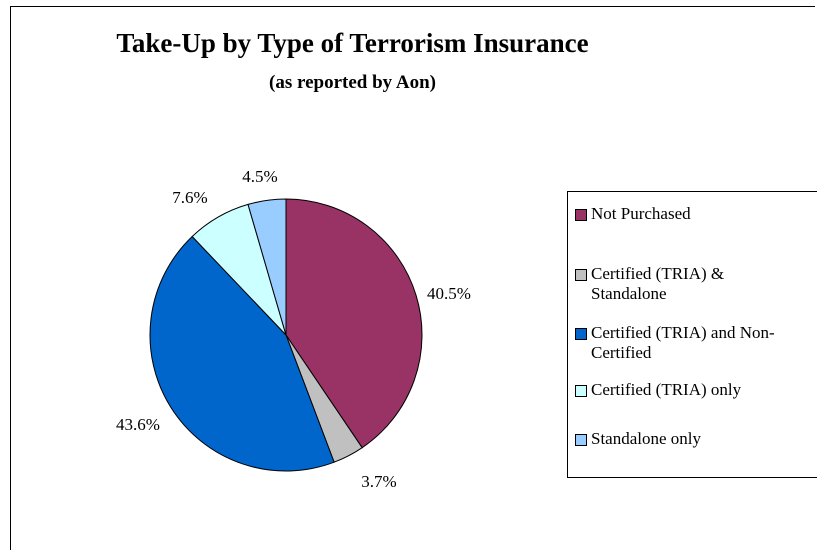 The width and height of the screenshot is (817, 552). What do you see at coordinates (658, 273) in the screenshot?
I see `legend-label: Certified (TRIA) &` at bounding box center [658, 273].